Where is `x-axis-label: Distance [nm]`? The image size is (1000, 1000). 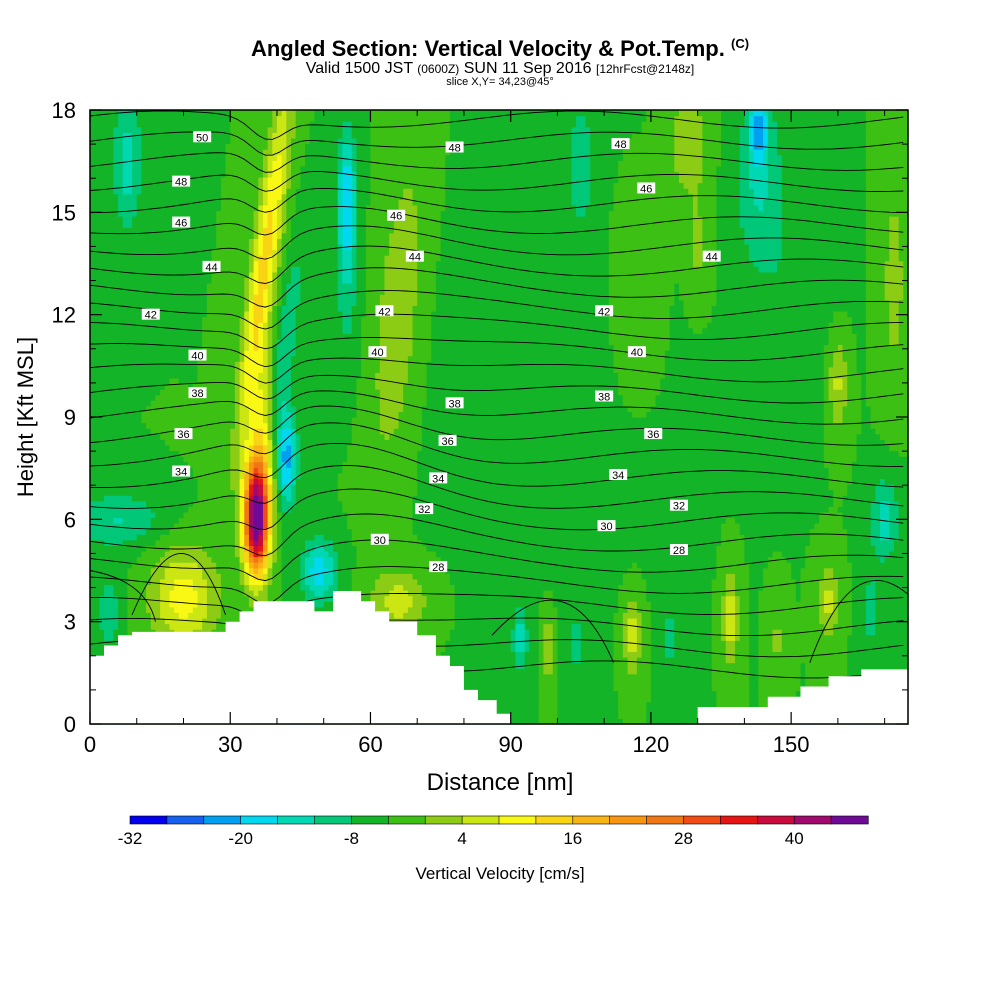
x-axis-label: Distance [nm] is located at coordinates (500, 782).